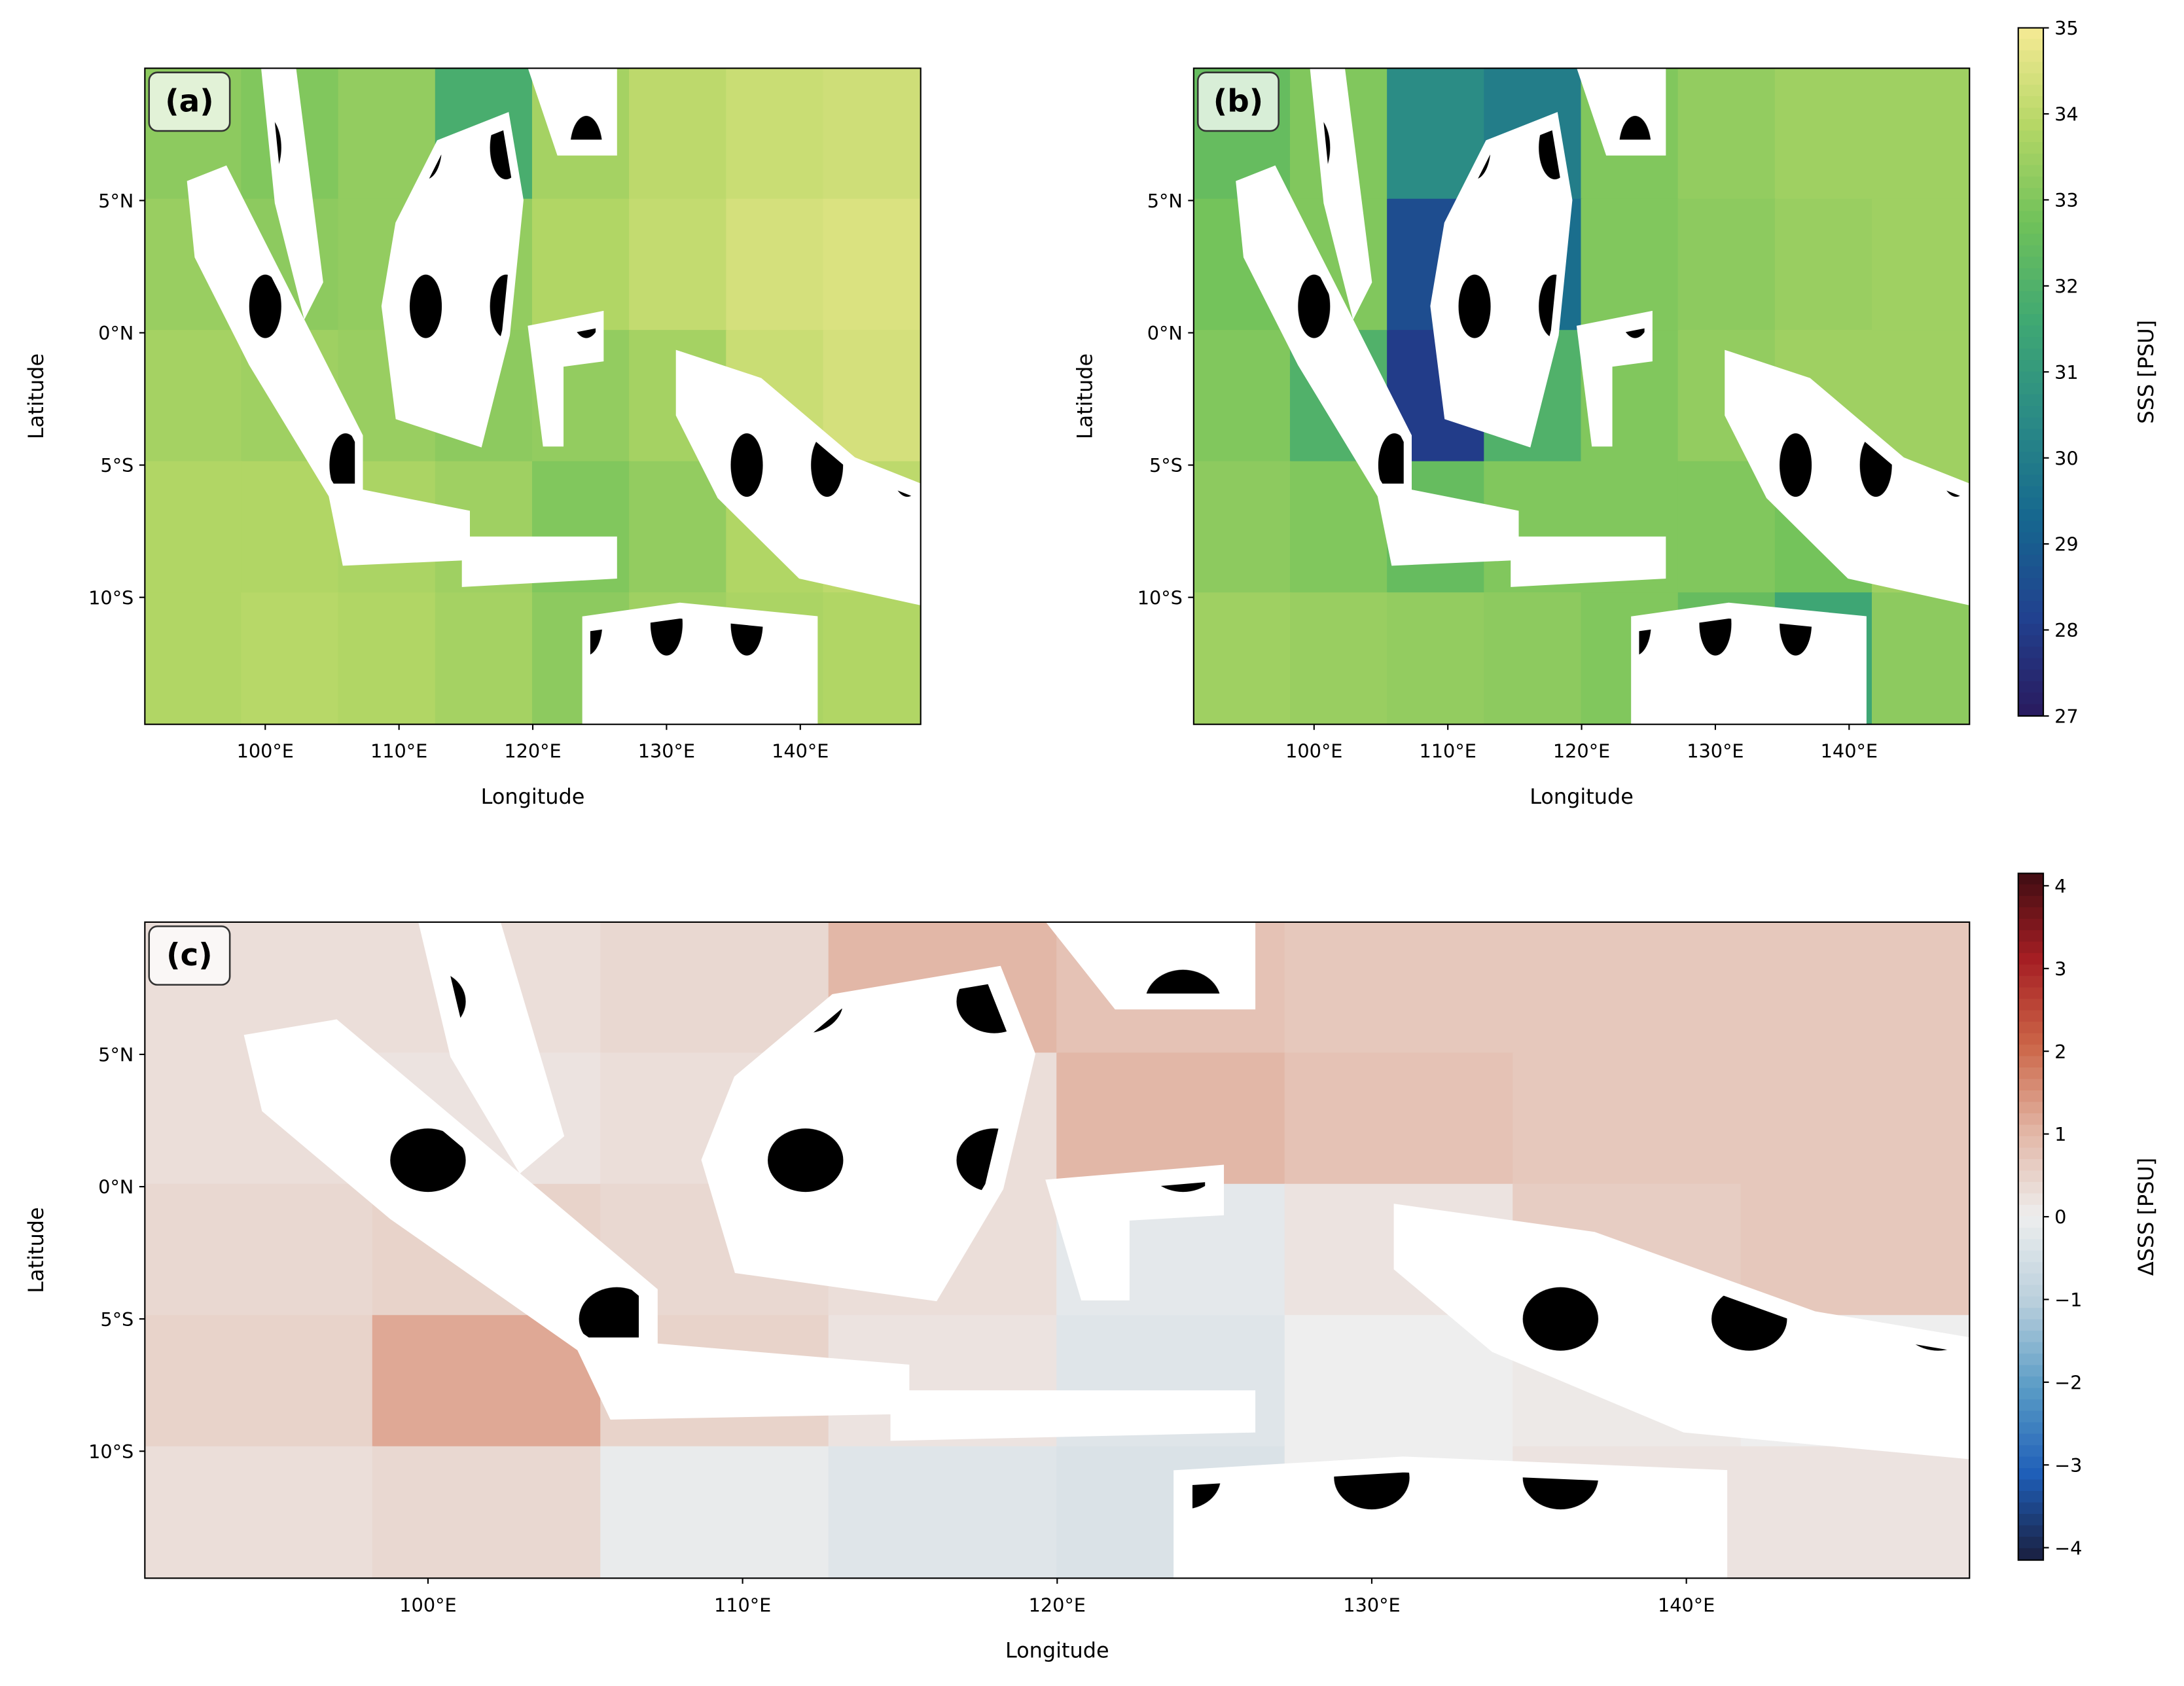 This screenshot has height=1686, width=2184. Describe the element at coordinates (2068, 1465) in the screenshot. I see `colorbar-tick-label: −3` at that location.